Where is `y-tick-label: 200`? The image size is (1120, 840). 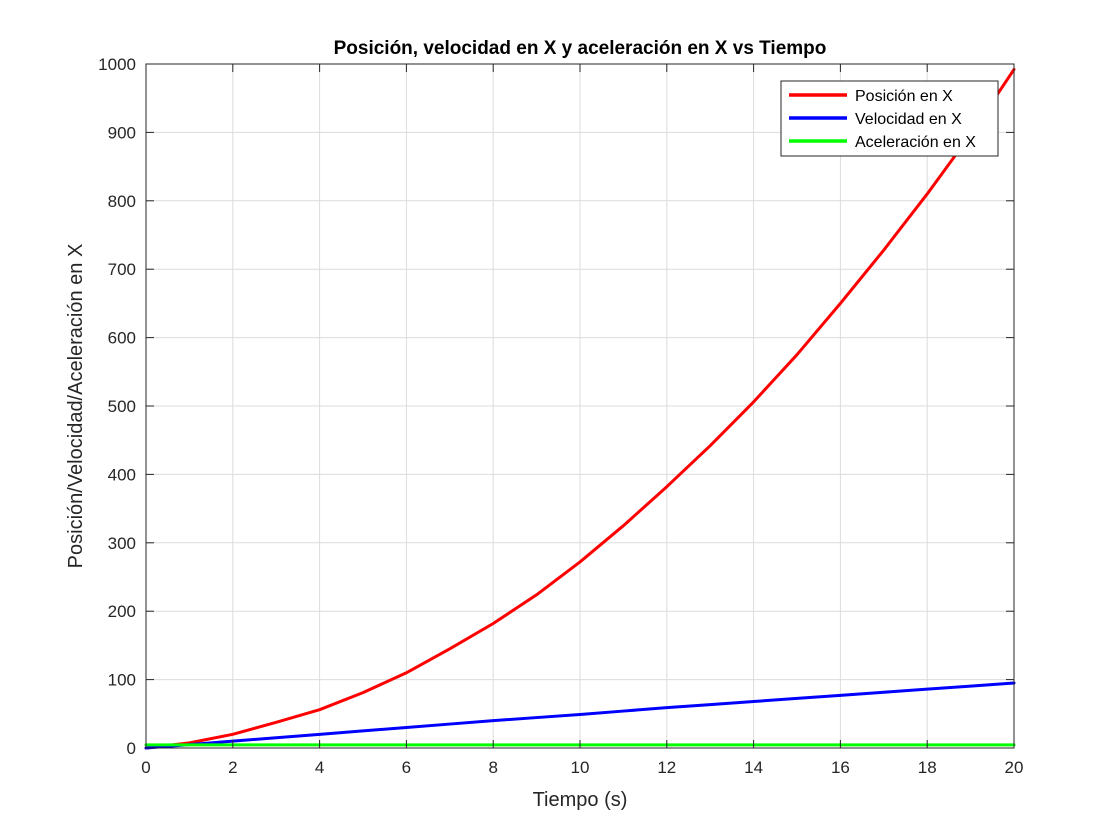
y-tick-label: 200 is located at coordinates (122, 611).